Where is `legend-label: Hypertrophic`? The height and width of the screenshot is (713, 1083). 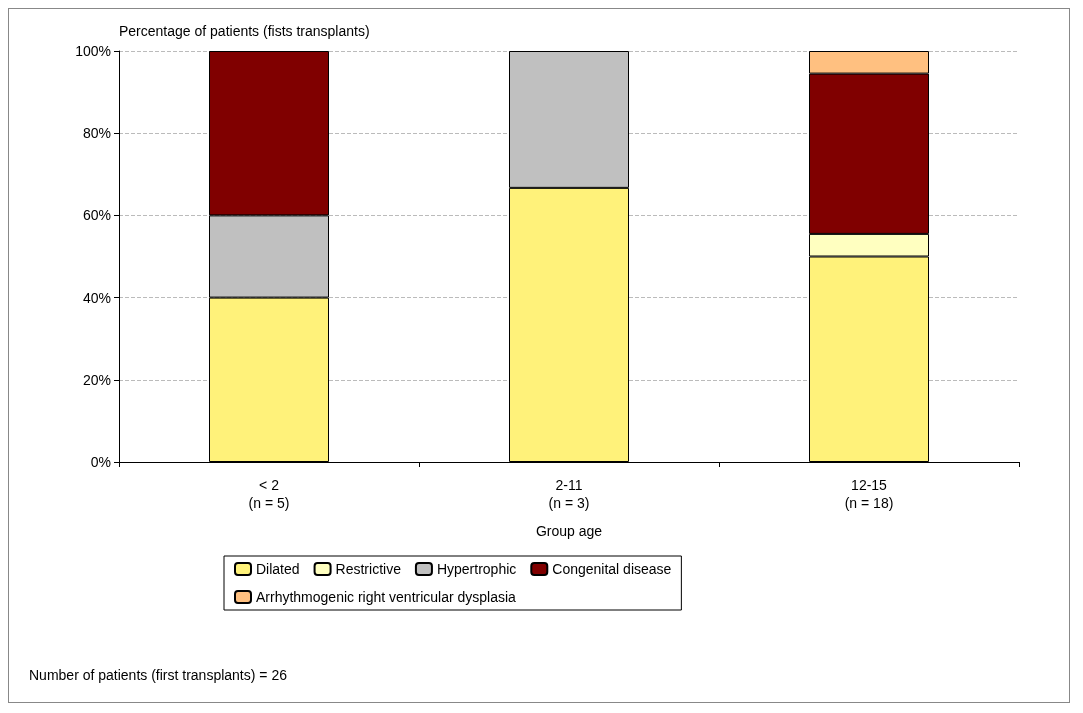
legend-label: Hypertrophic is located at coordinates (476, 569).